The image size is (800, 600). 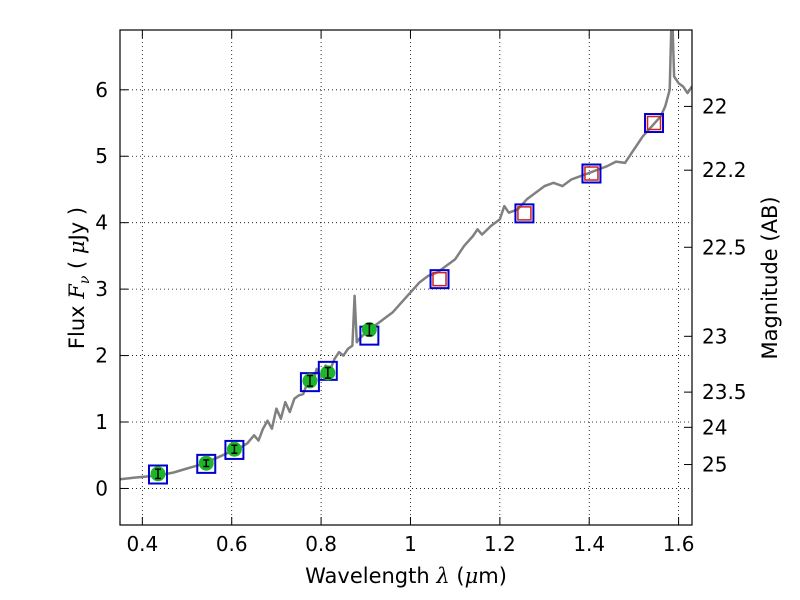 What do you see at coordinates (714, 427) in the screenshot?
I see `magnitude-tick-label: 24` at bounding box center [714, 427].